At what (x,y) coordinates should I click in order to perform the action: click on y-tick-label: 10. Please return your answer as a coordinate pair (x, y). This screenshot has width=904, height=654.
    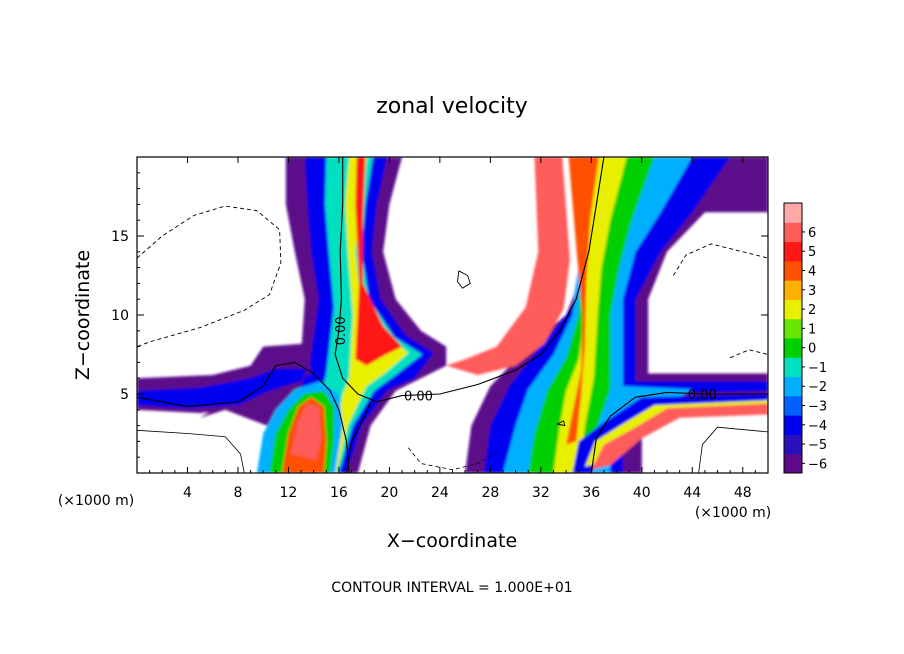
    Looking at the image, I should click on (120, 316).